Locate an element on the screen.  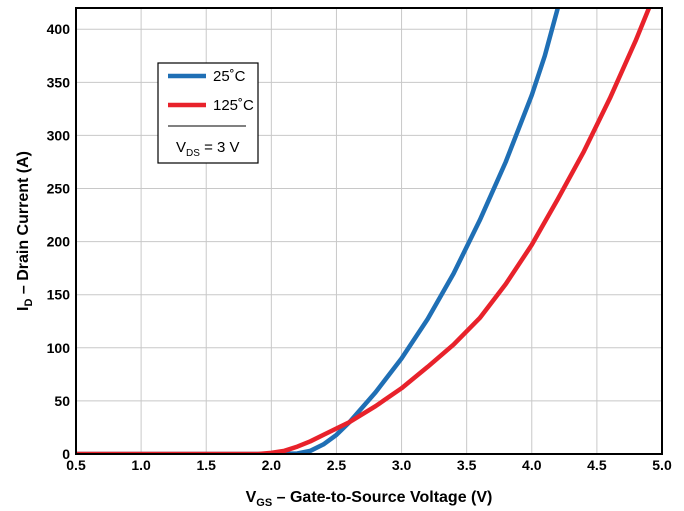
legend-box is located at coordinates (208, 113).